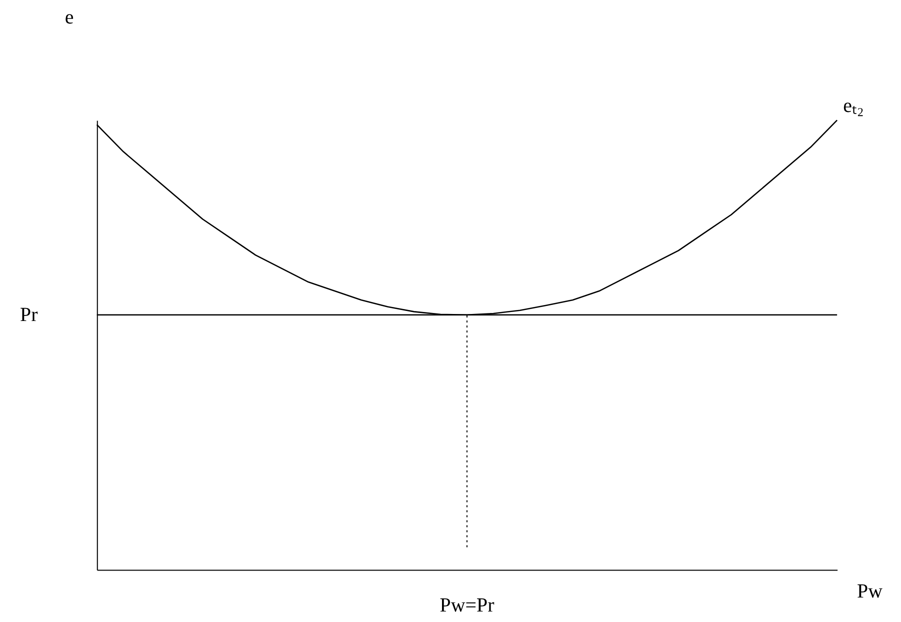  What do you see at coordinates (69, 17) in the screenshot?
I see `y-axis-title: e` at bounding box center [69, 17].